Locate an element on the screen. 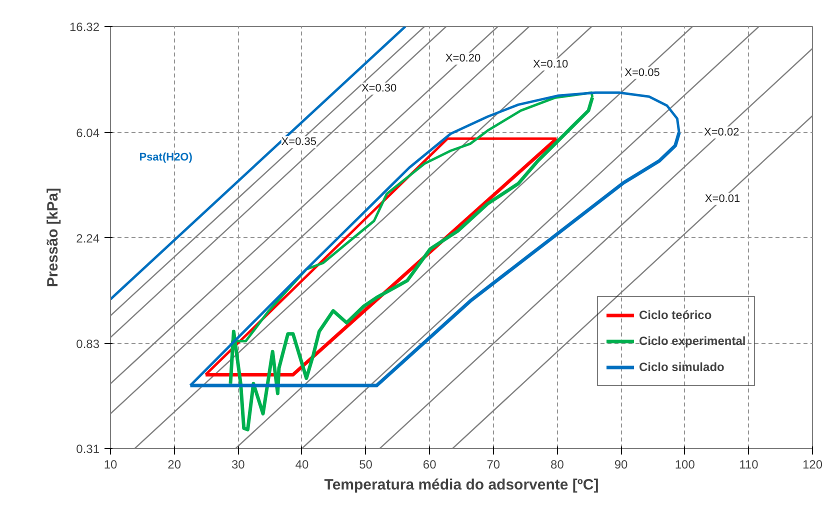 The image size is (837, 510). annotation: X=0.20 is located at coordinates (463, 58).